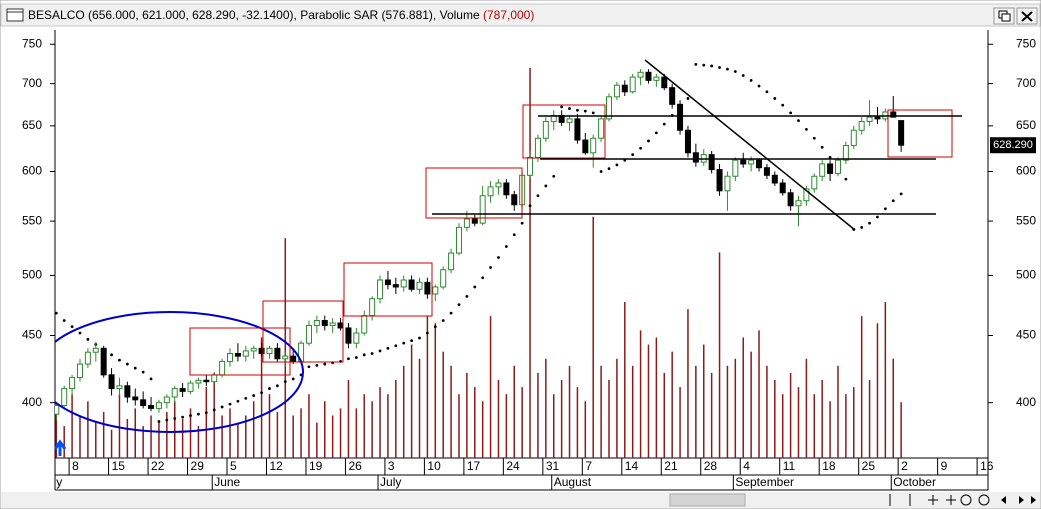 This screenshot has height=509, width=1041. What do you see at coordinates (233, 466) in the screenshot?
I see `x-tick-label: 5` at bounding box center [233, 466].